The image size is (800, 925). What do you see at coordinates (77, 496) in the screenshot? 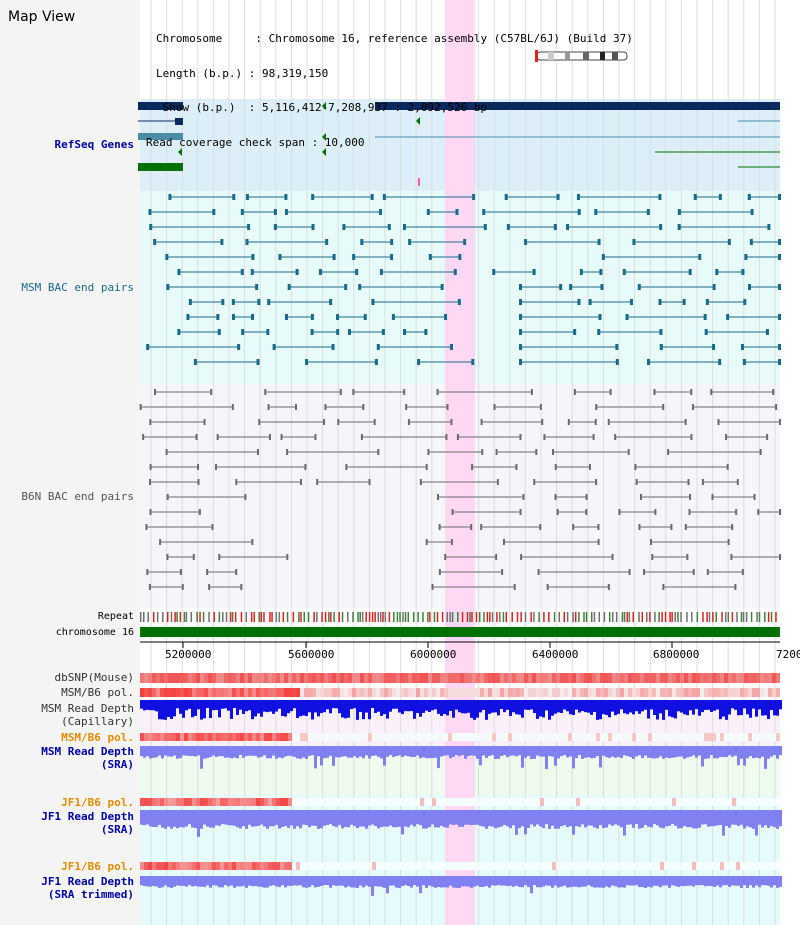
I see `track-label-b6n-bac: B6N BAC end pairs` at bounding box center [77, 496].